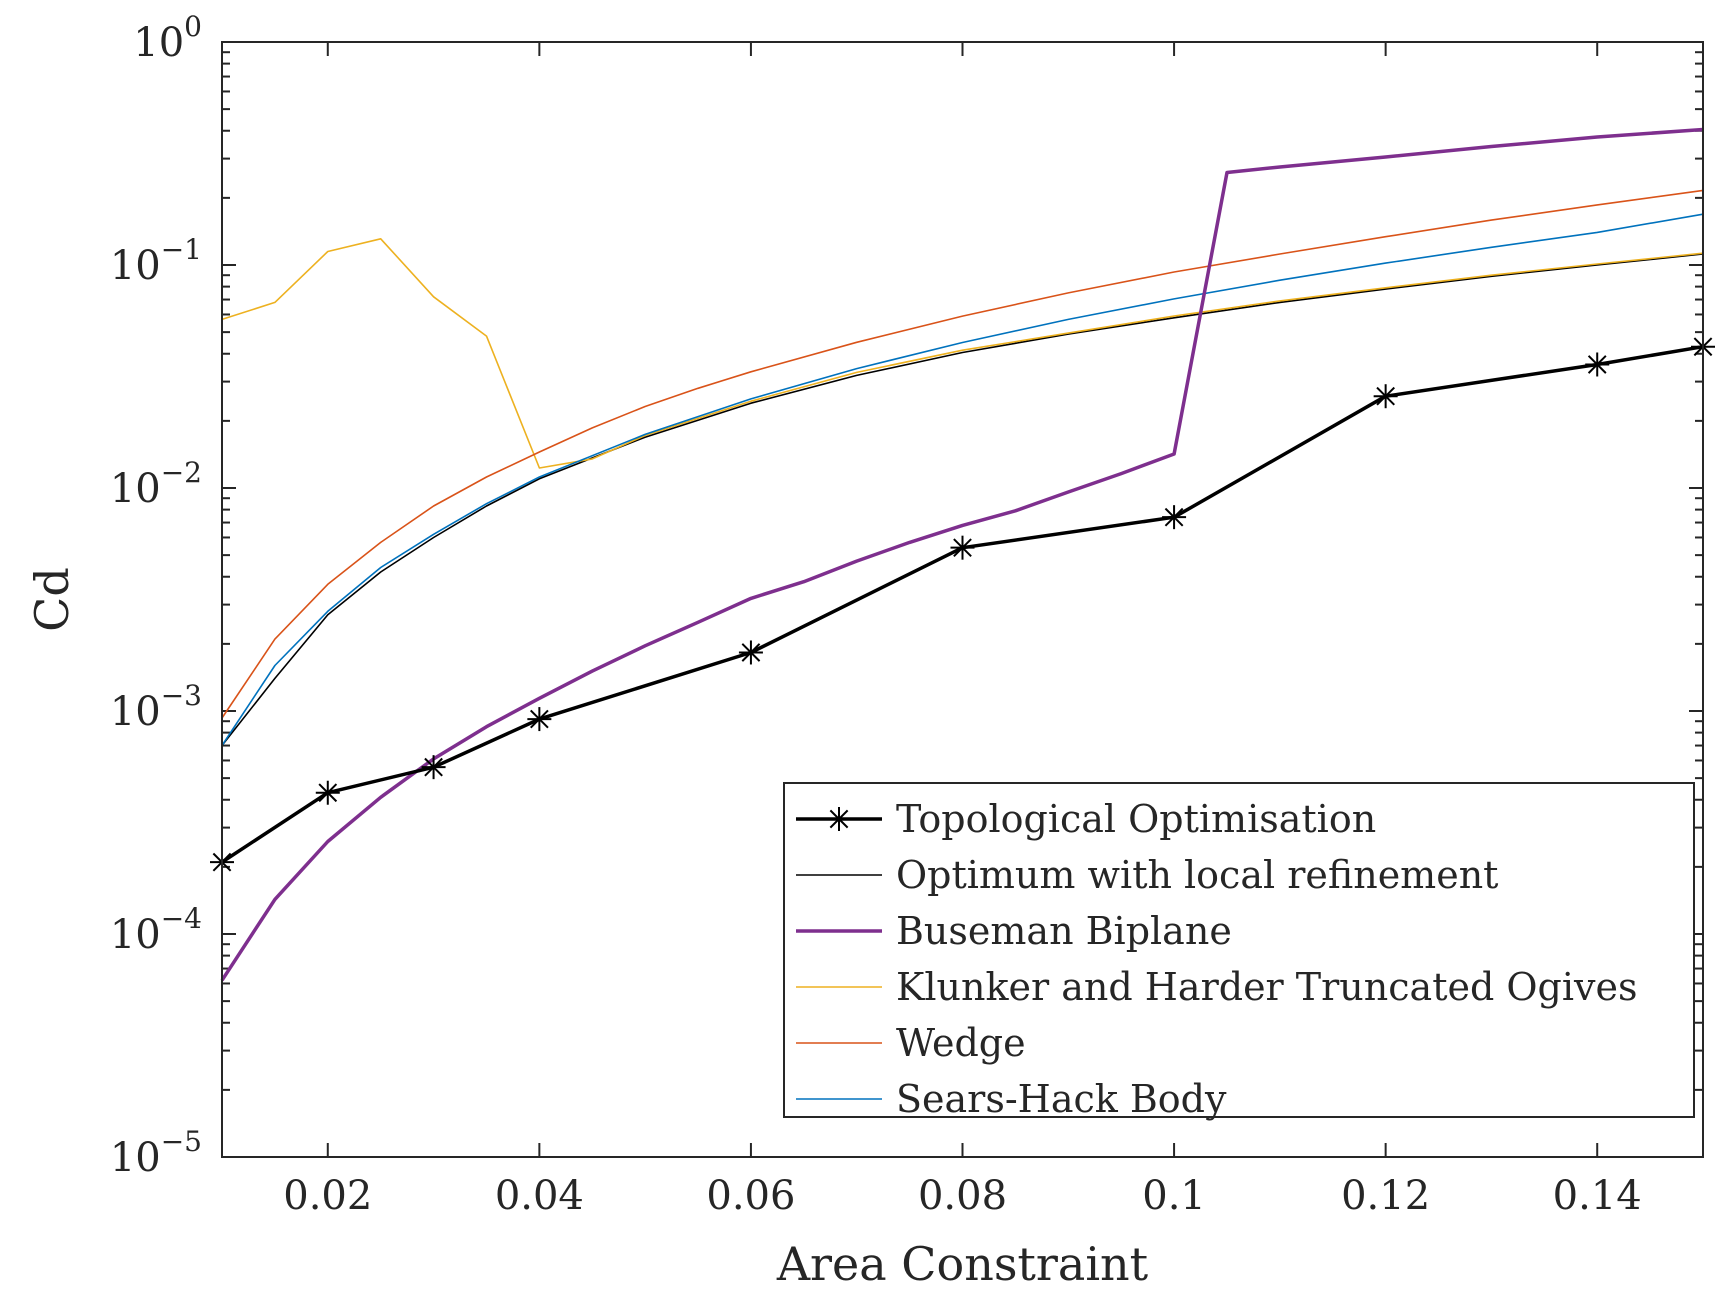  What do you see at coordinates (1385, 1196) in the screenshot?
I see `x-tick-label: 0.12` at bounding box center [1385, 1196].